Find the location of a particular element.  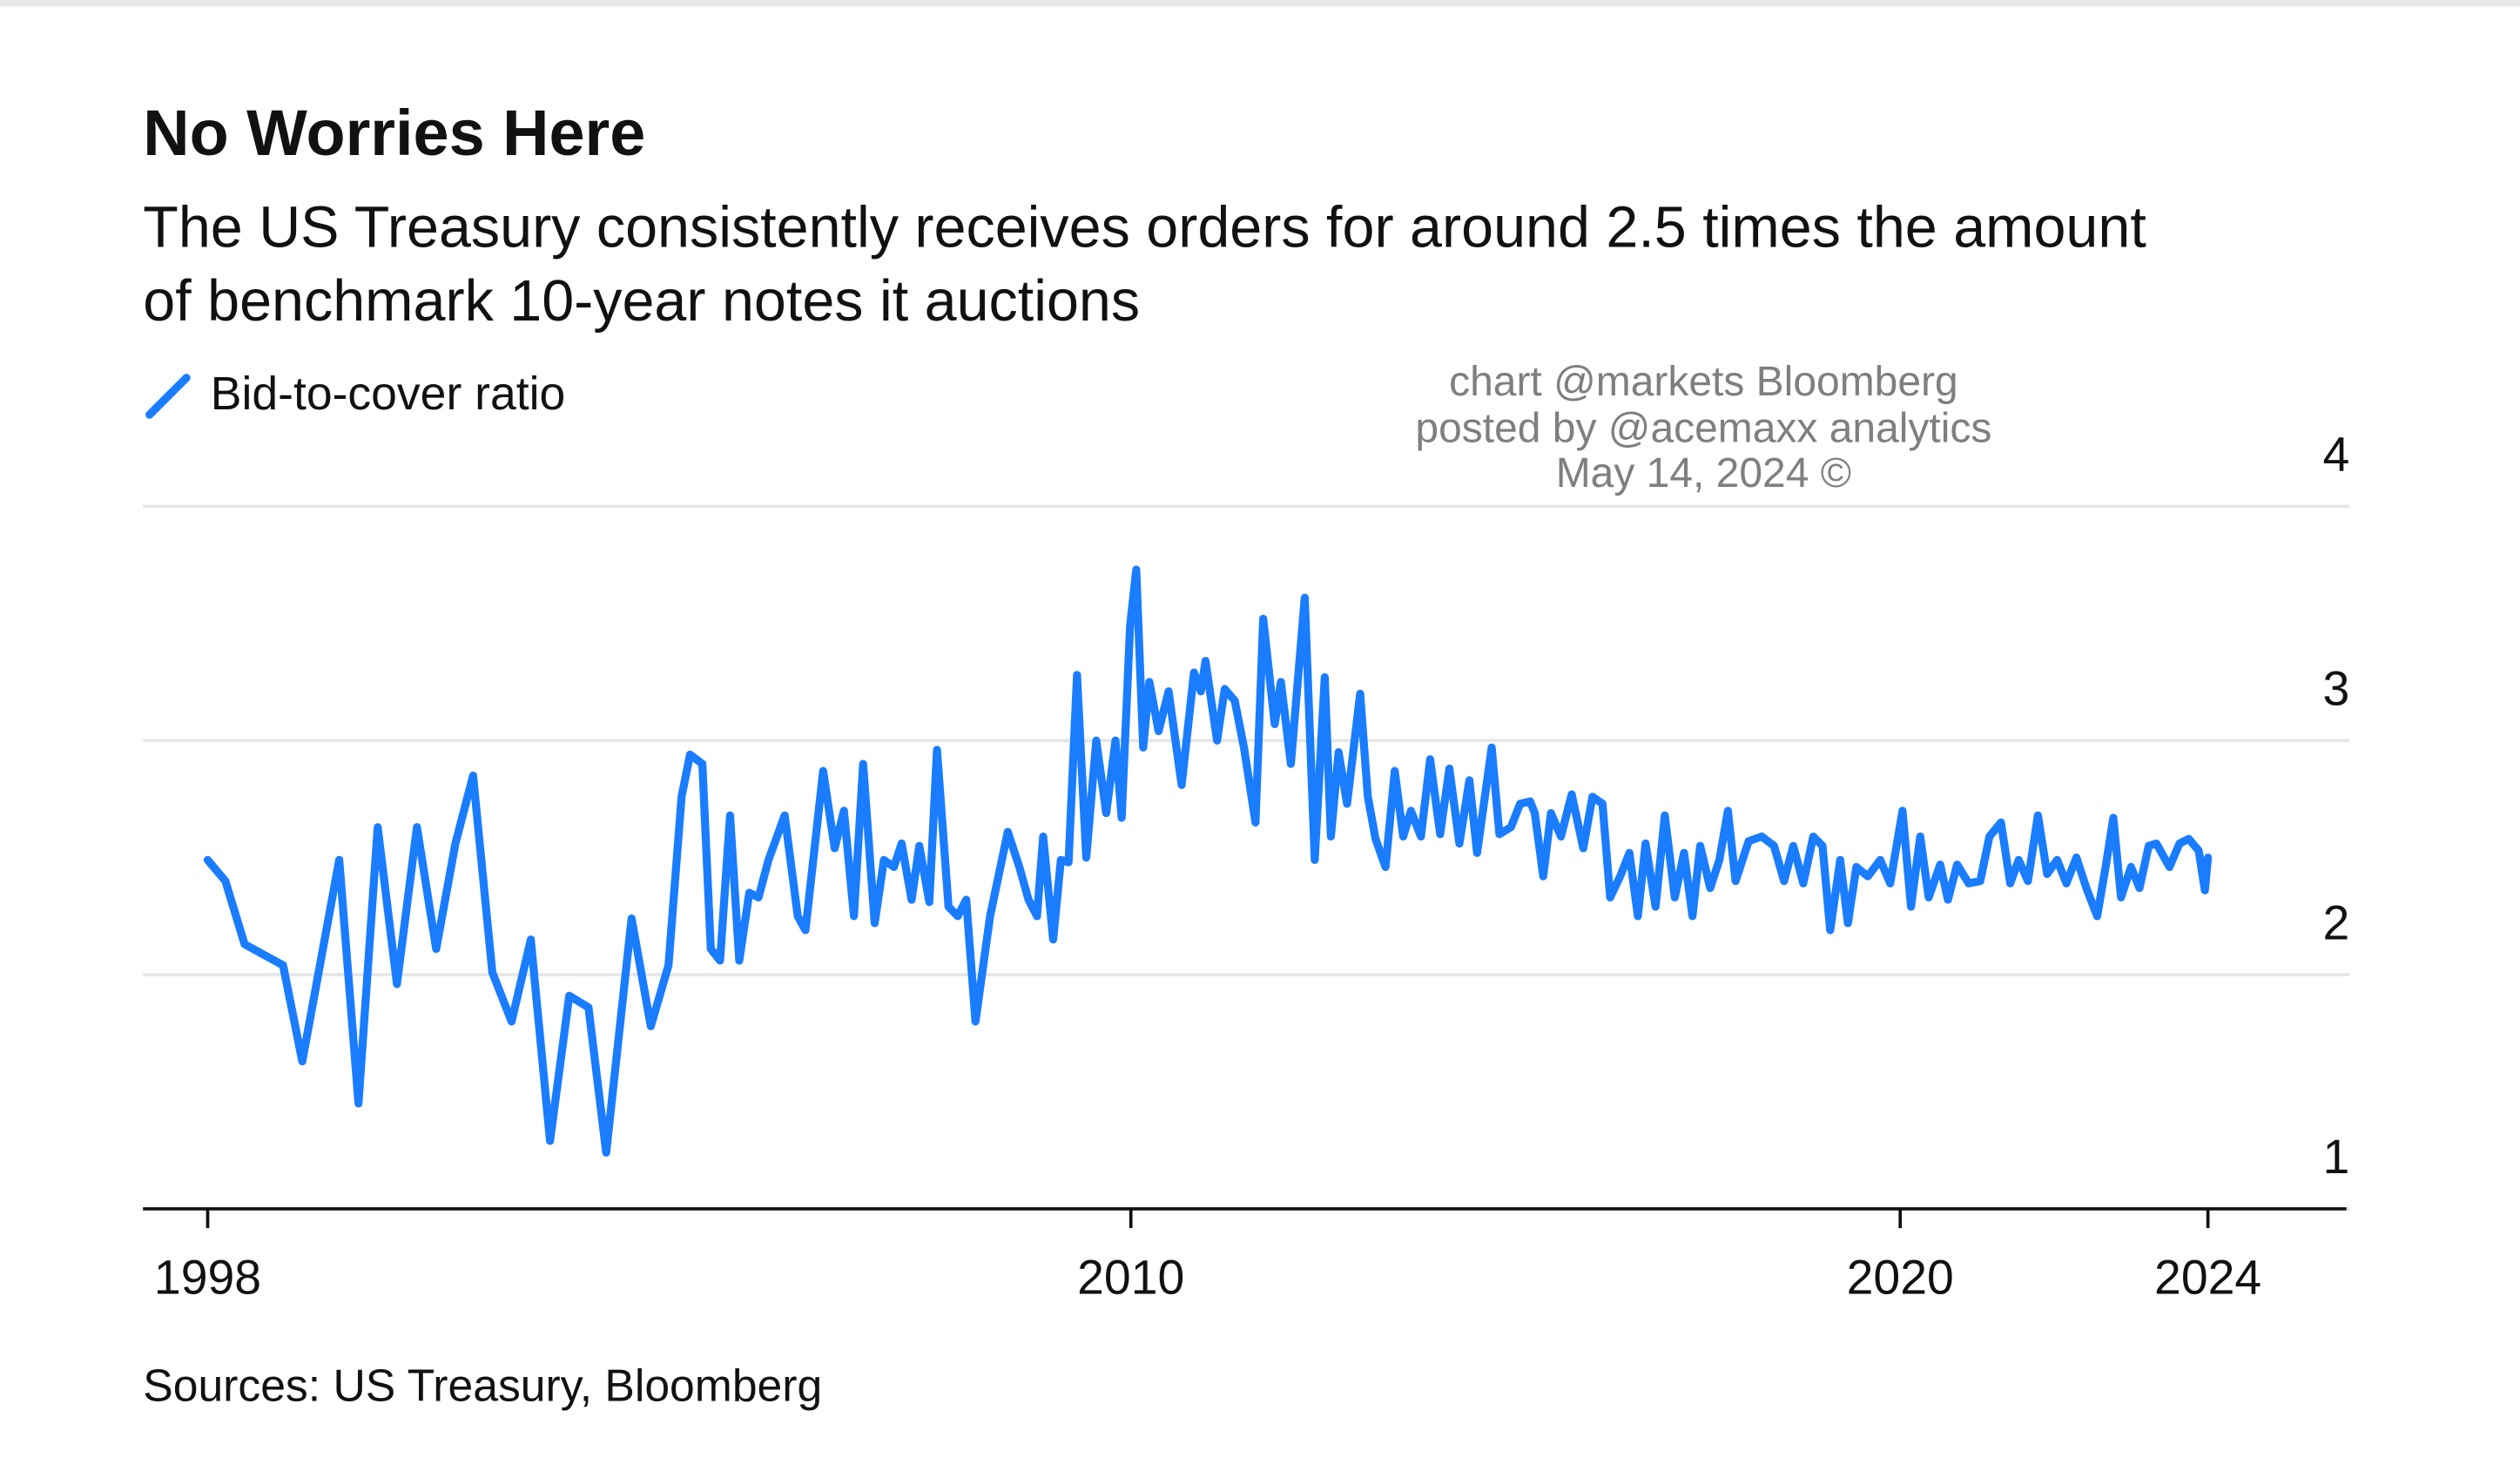

x-tick-label: 1998 is located at coordinates (207, 1278).